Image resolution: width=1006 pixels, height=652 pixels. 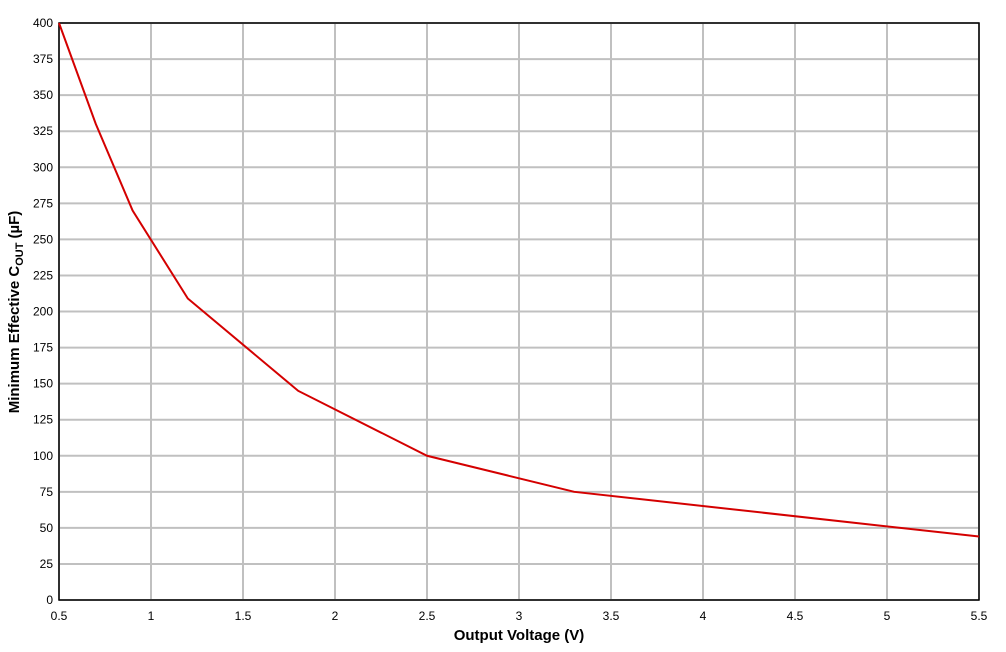 I want to click on y-tick-label: 350, so click(x=43, y=95).